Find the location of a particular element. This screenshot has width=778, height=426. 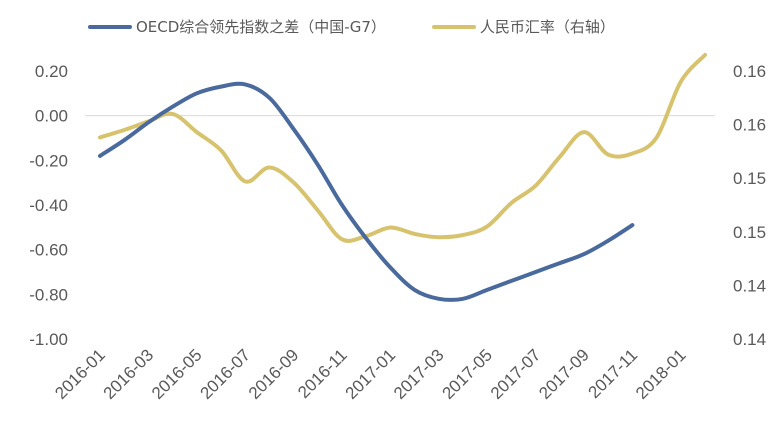

legend-swatch-oecd is located at coordinates (110, 26).